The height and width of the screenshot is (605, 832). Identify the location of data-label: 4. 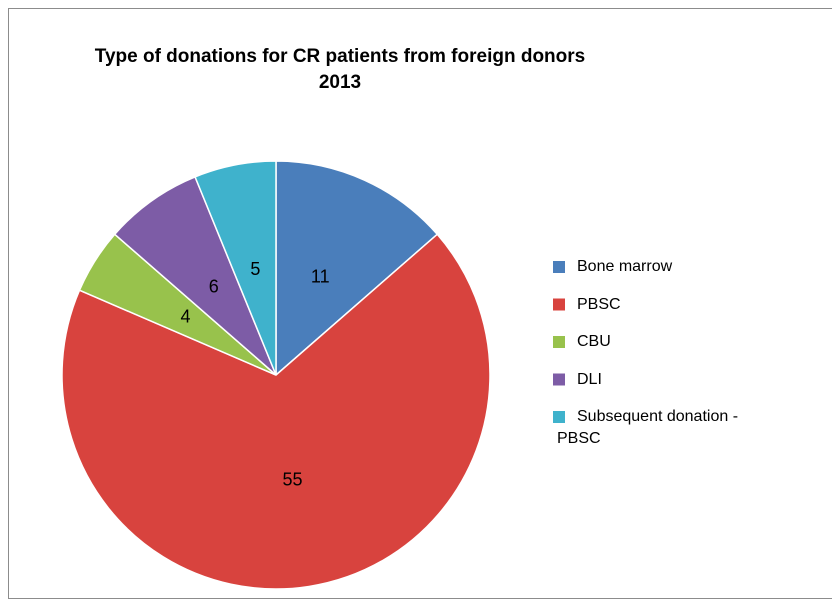
(185, 317).